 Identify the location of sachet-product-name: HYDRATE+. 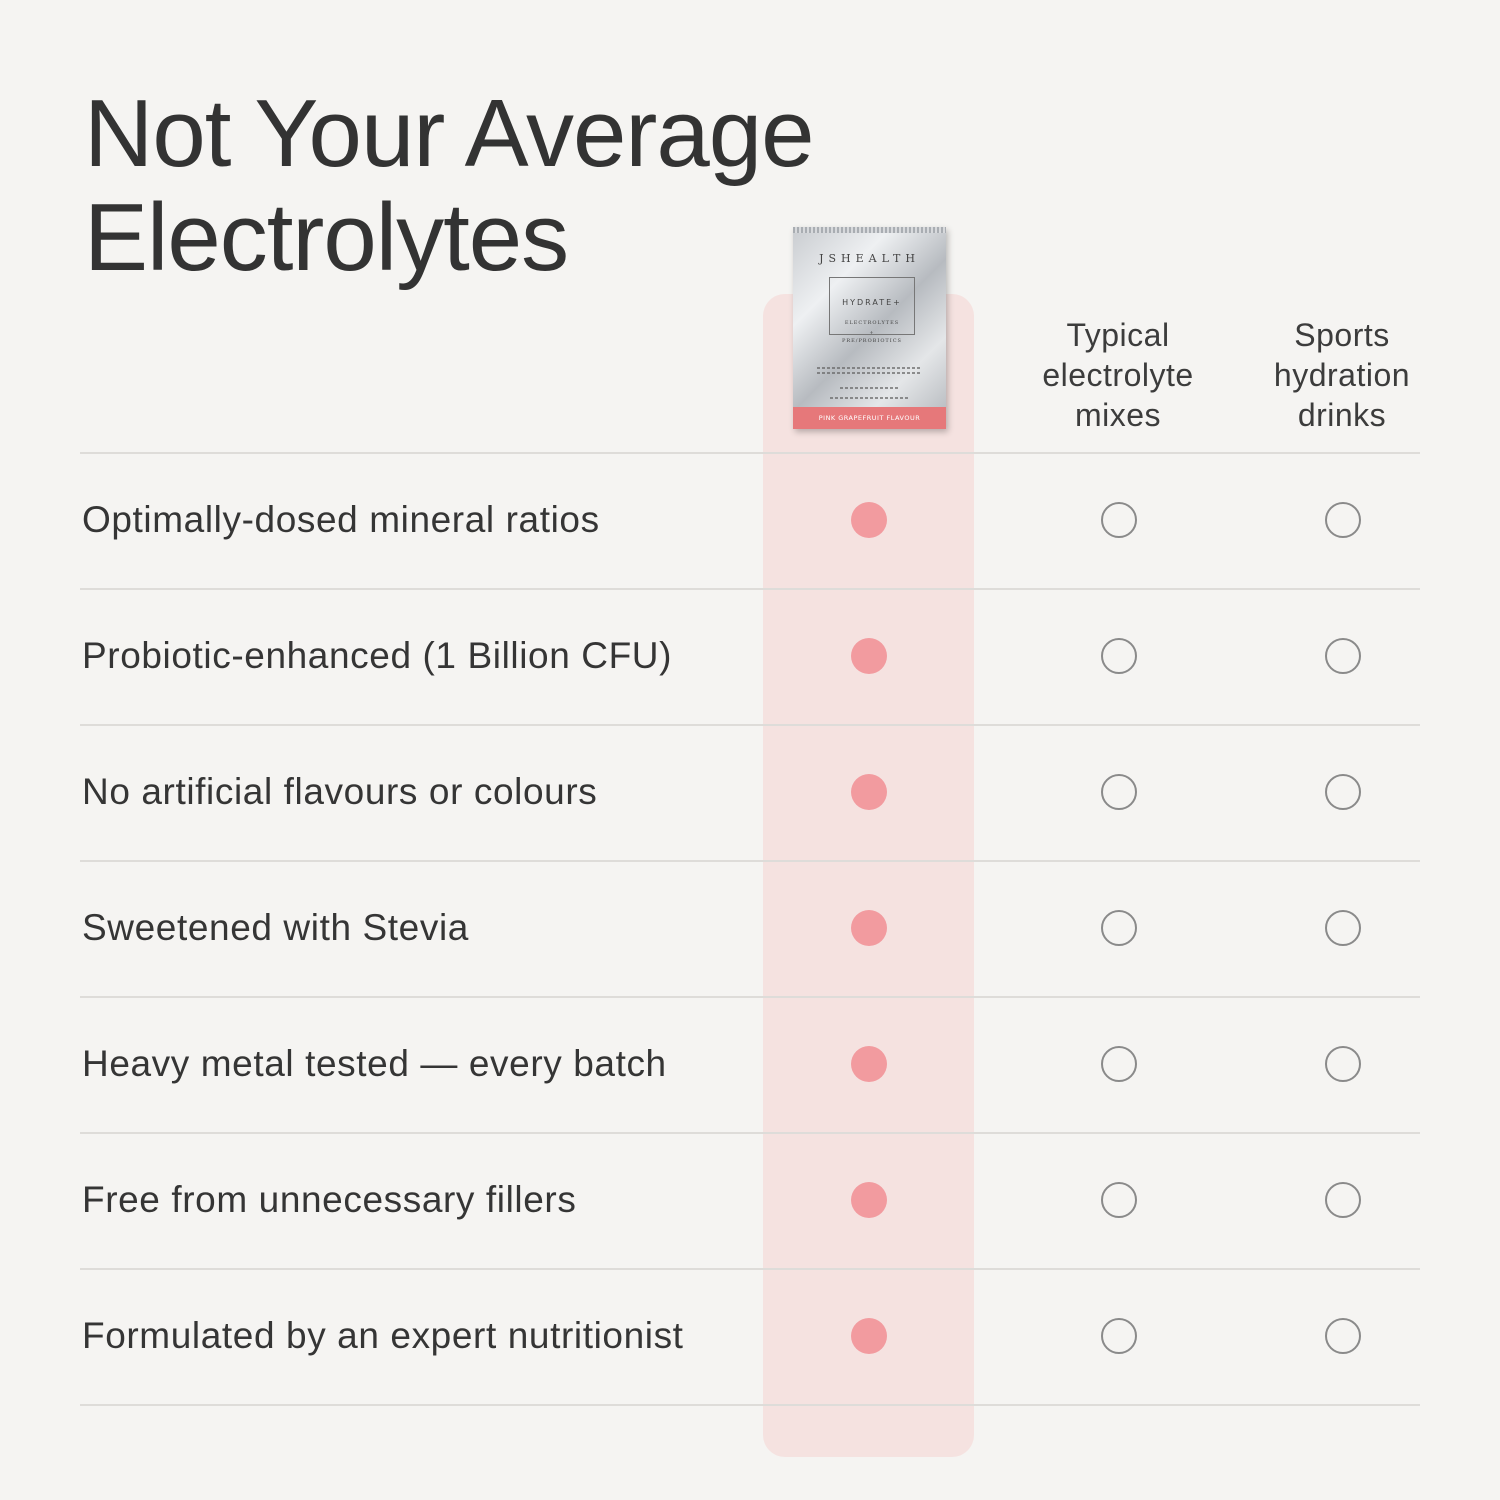
(872, 302).